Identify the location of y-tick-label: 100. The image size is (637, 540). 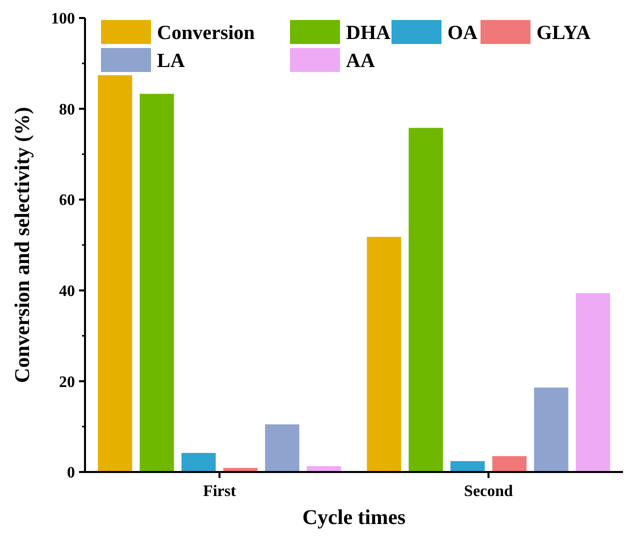
(63, 19).